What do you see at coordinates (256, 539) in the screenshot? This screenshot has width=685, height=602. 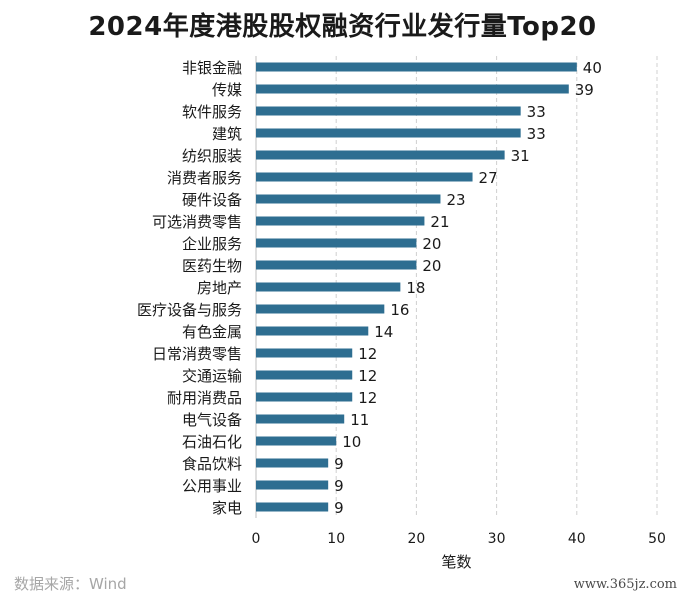 I see `x-tick-label: 0` at bounding box center [256, 539].